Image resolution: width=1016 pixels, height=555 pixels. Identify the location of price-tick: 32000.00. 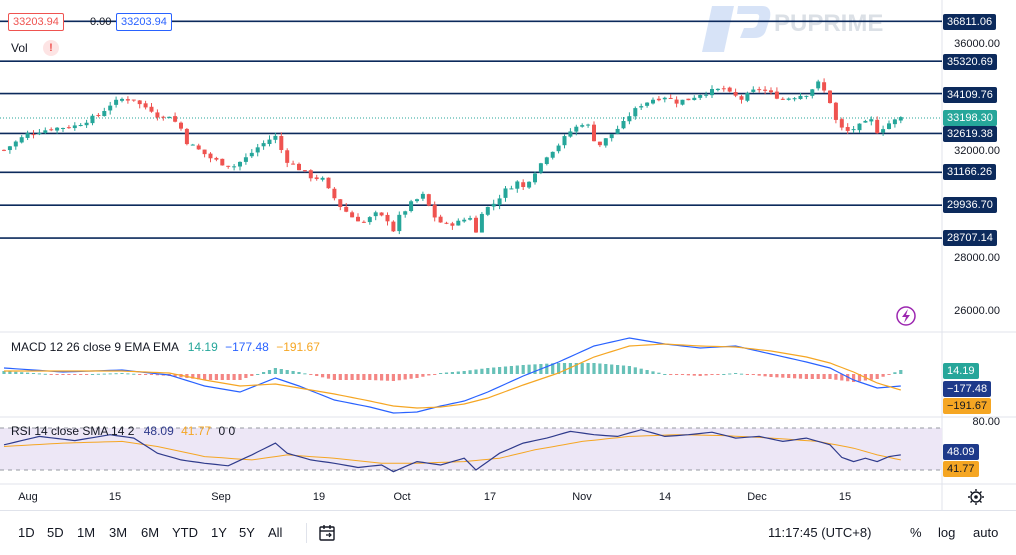
(977, 151).